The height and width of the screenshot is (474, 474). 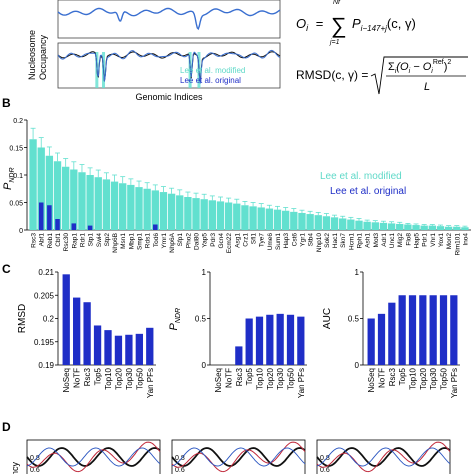 I want to click on panel-c-ytick-label: 0.195, so click(x=44, y=342).